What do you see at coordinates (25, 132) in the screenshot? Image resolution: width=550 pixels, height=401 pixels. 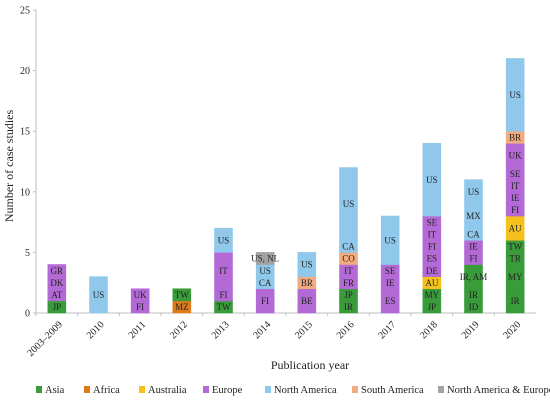 I see `y-tick-label: 15` at bounding box center [25, 132].